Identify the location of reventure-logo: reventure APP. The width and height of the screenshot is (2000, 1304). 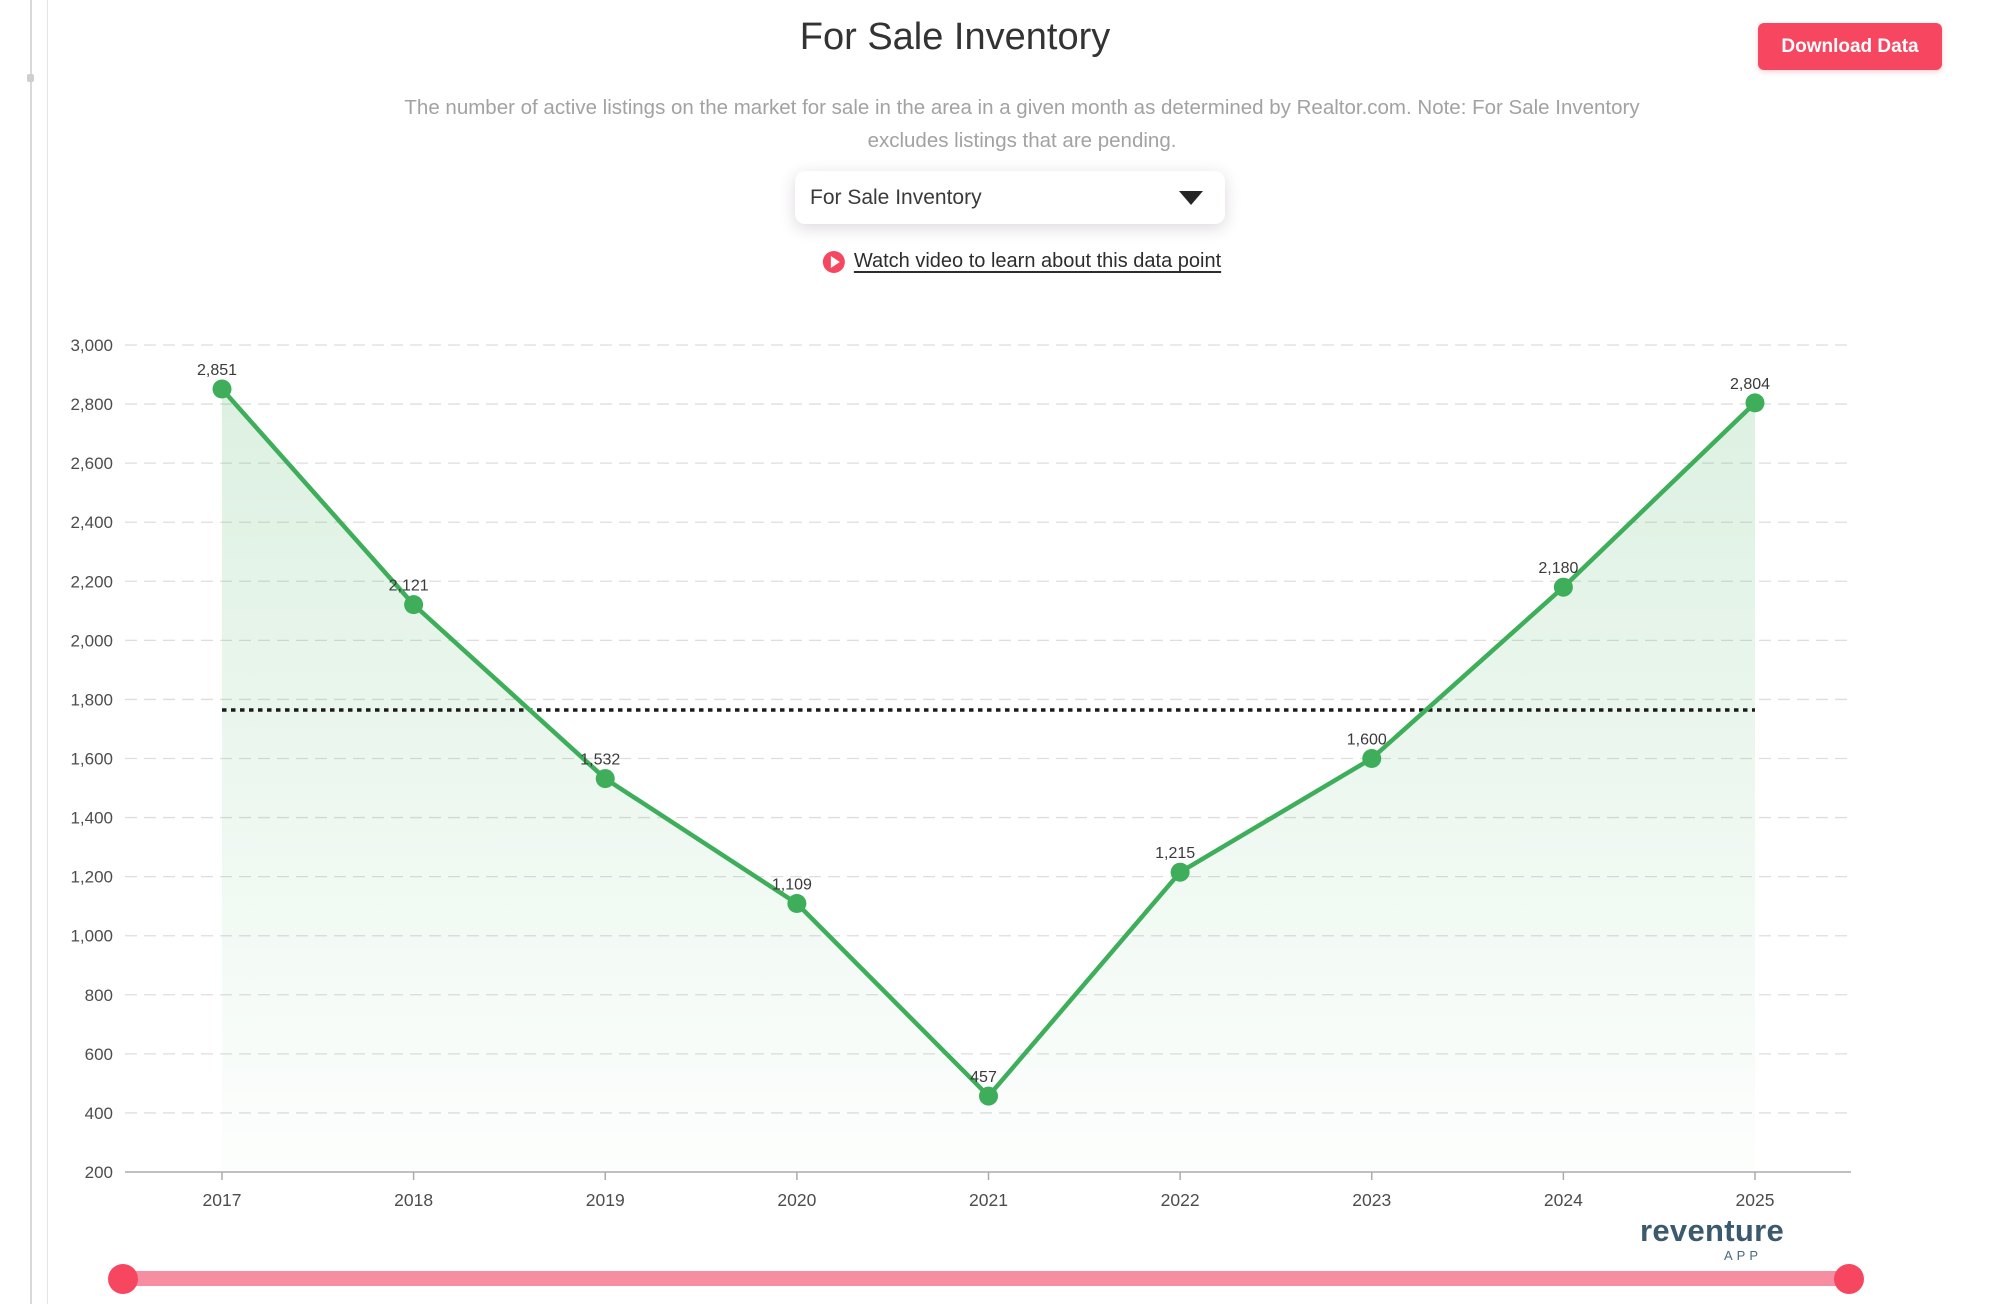
(1712, 1238).